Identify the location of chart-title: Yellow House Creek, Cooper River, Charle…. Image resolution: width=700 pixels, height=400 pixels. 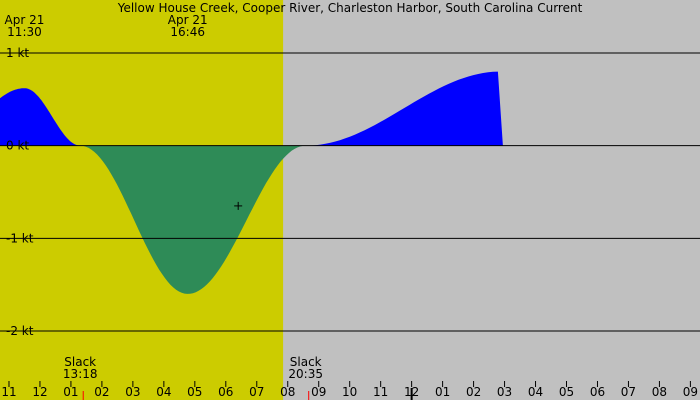
(350, 8).